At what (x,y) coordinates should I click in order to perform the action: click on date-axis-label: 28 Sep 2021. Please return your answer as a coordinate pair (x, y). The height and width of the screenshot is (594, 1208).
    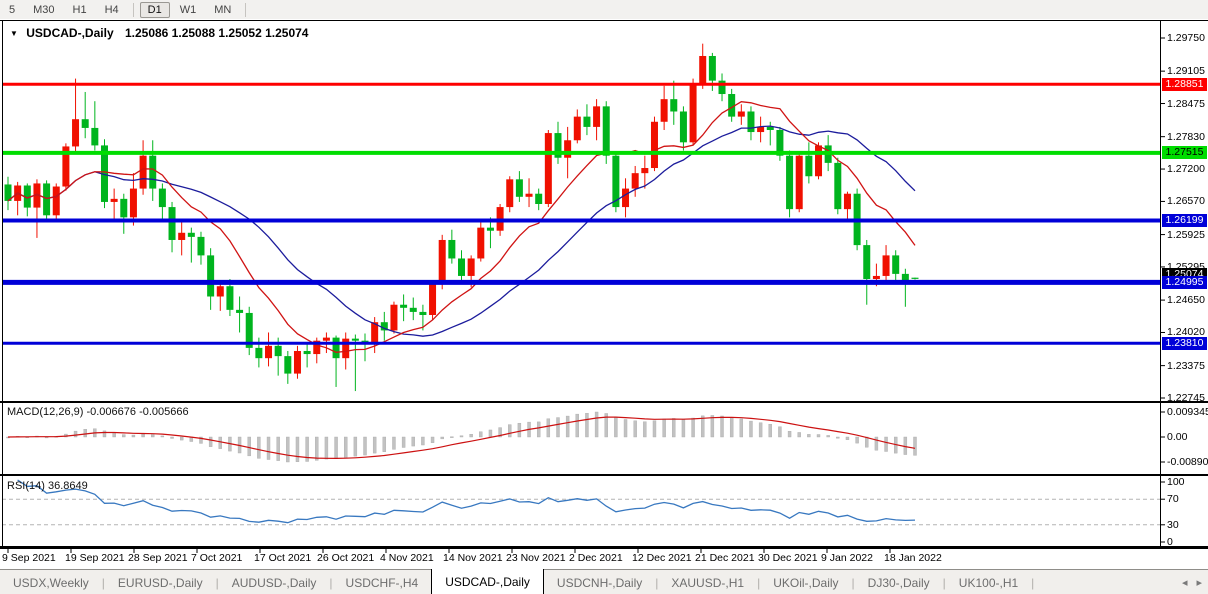
    Looking at the image, I should click on (158, 558).